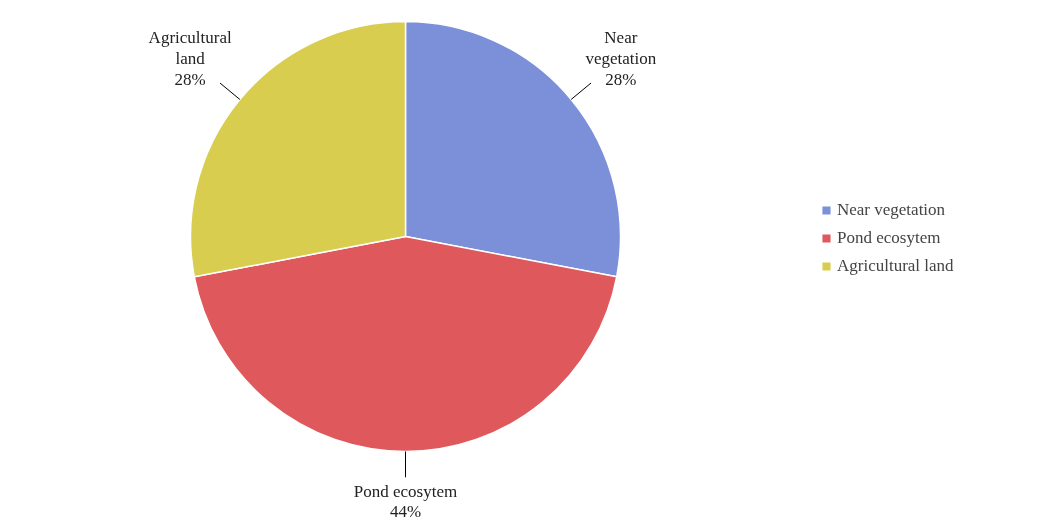  What do you see at coordinates (405, 512) in the screenshot?
I see `data-label: 44%` at bounding box center [405, 512].